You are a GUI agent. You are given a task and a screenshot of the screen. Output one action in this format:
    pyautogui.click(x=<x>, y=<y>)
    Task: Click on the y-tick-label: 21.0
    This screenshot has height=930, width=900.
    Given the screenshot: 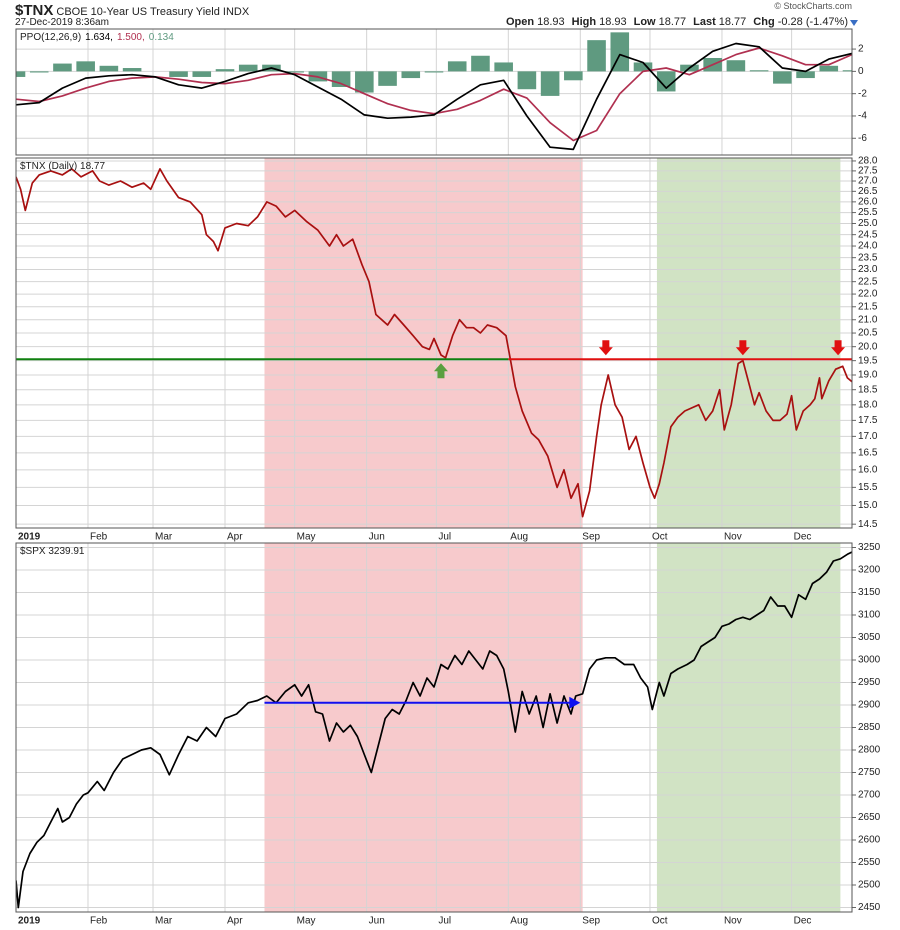 What is the action you would take?
    pyautogui.click(x=868, y=319)
    